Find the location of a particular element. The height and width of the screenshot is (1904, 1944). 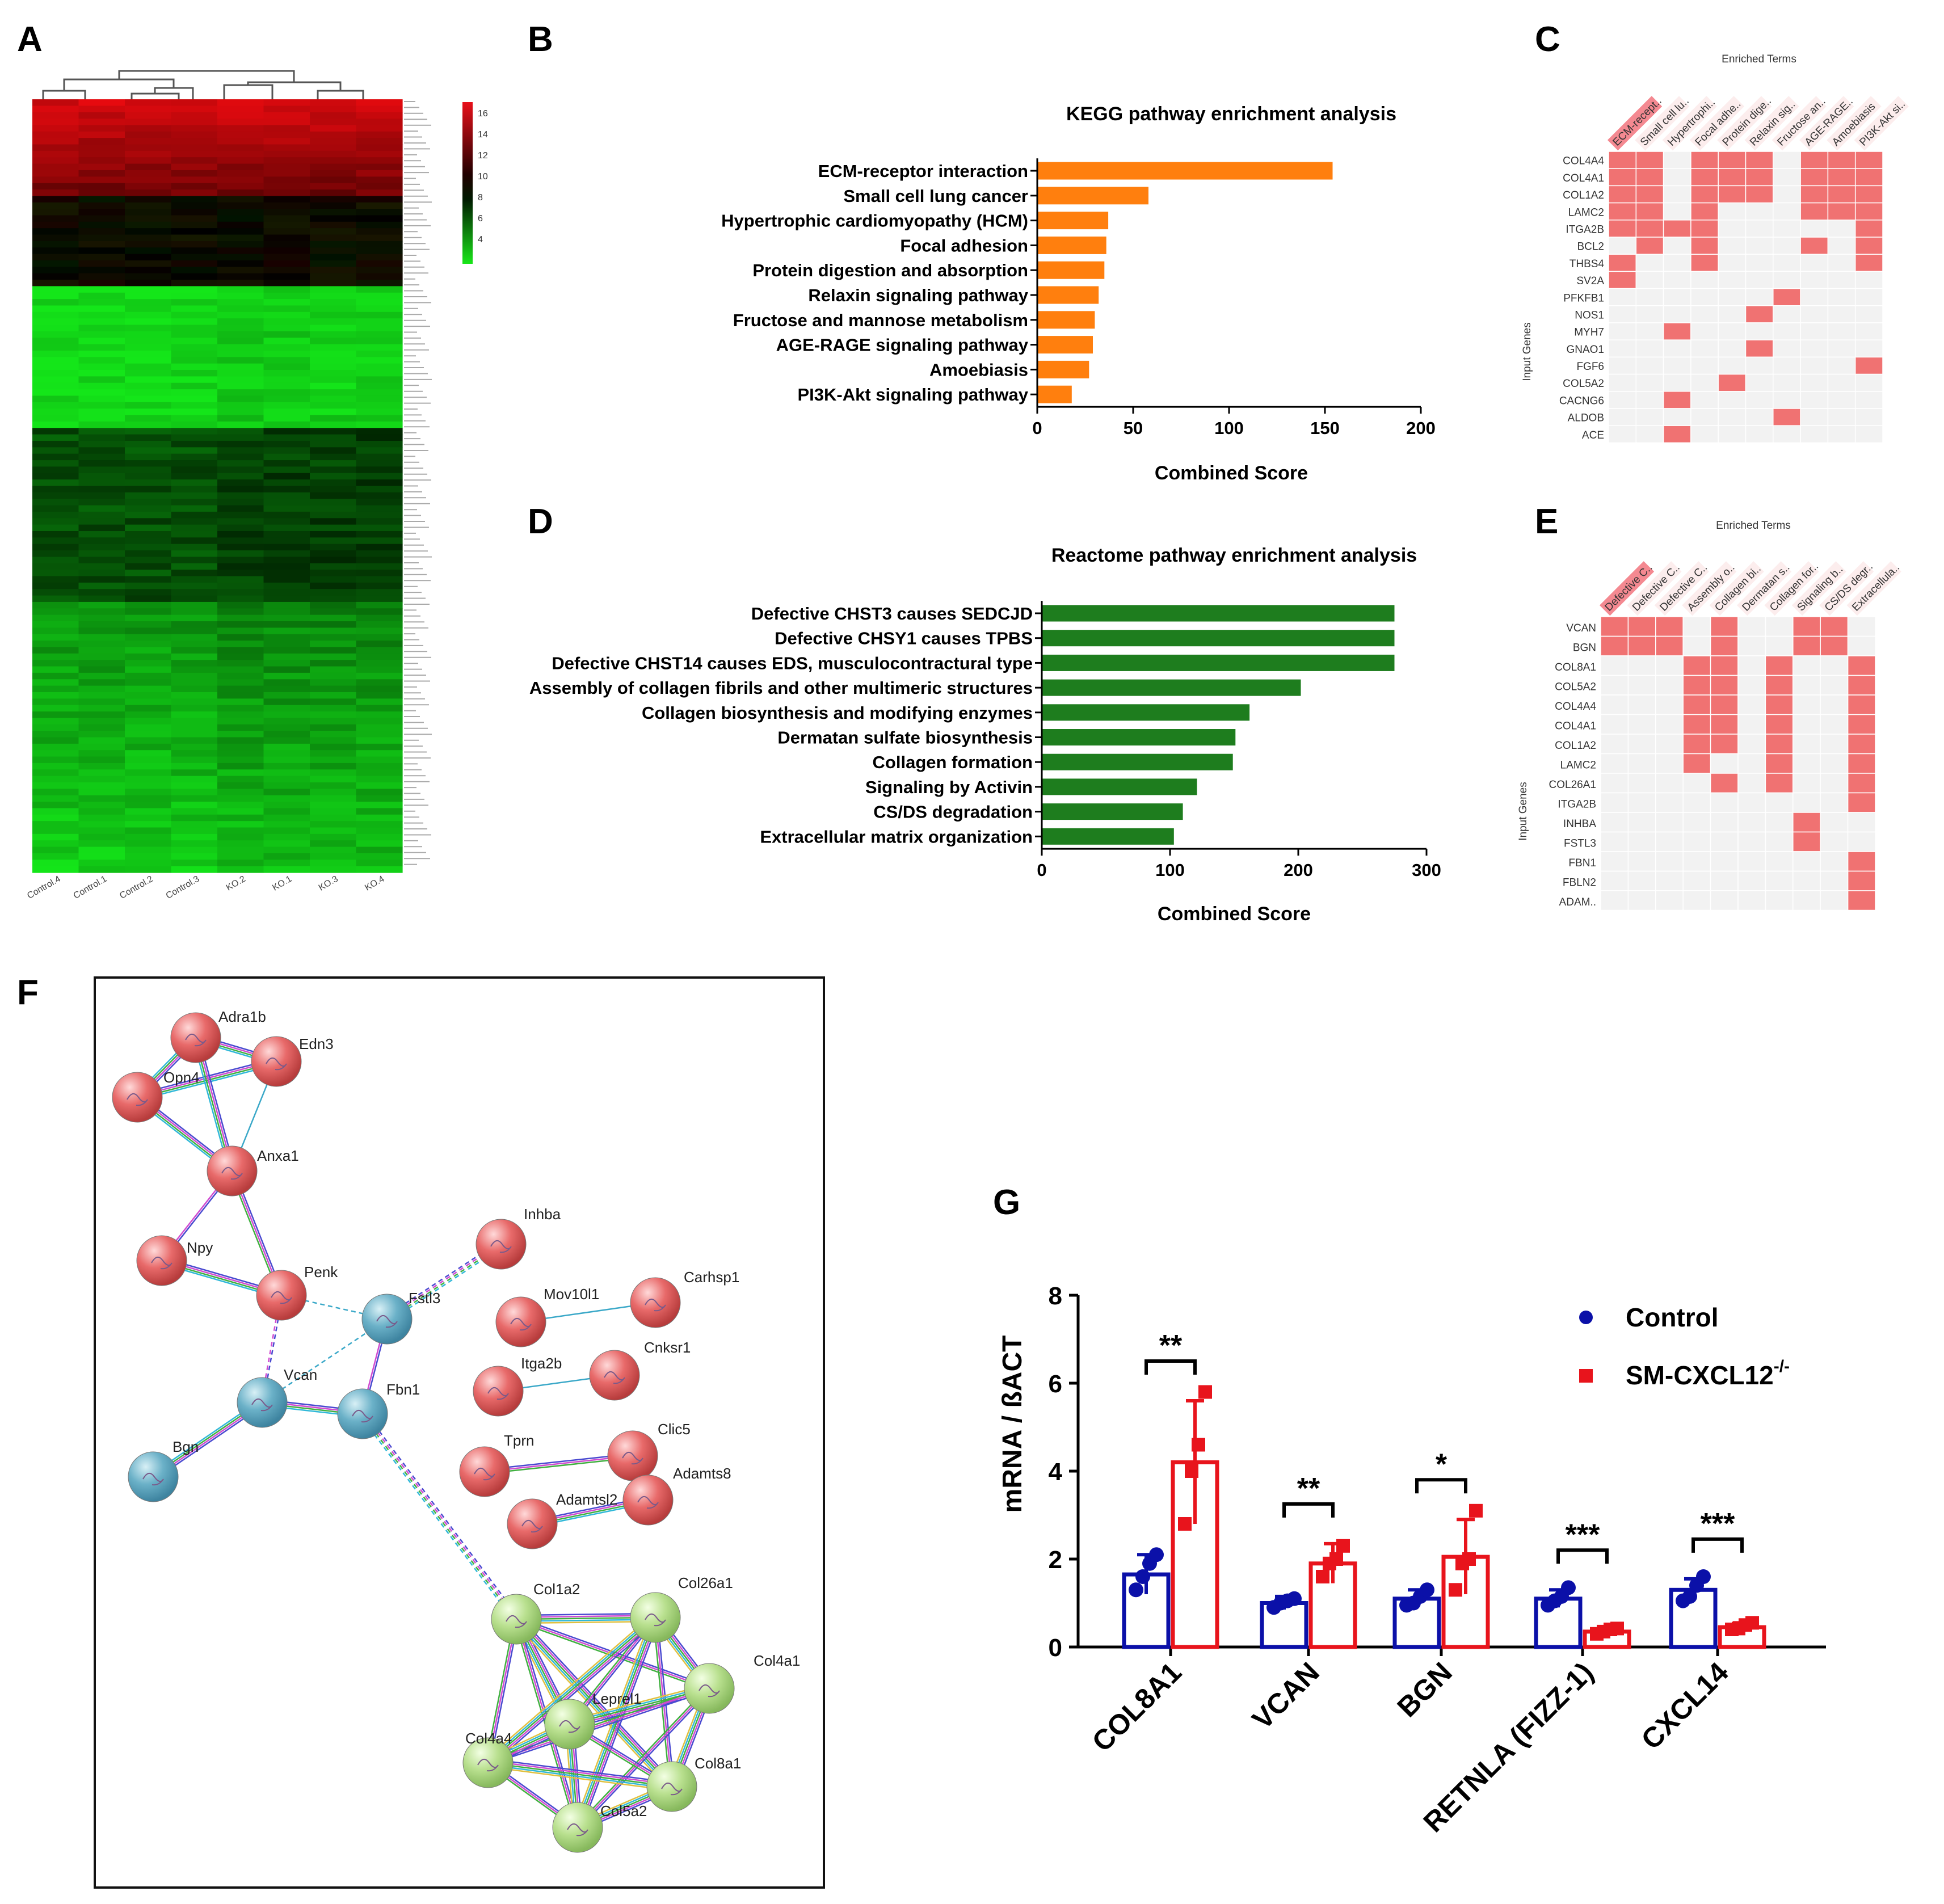

network-node-fbn1 is located at coordinates (362, 1413).